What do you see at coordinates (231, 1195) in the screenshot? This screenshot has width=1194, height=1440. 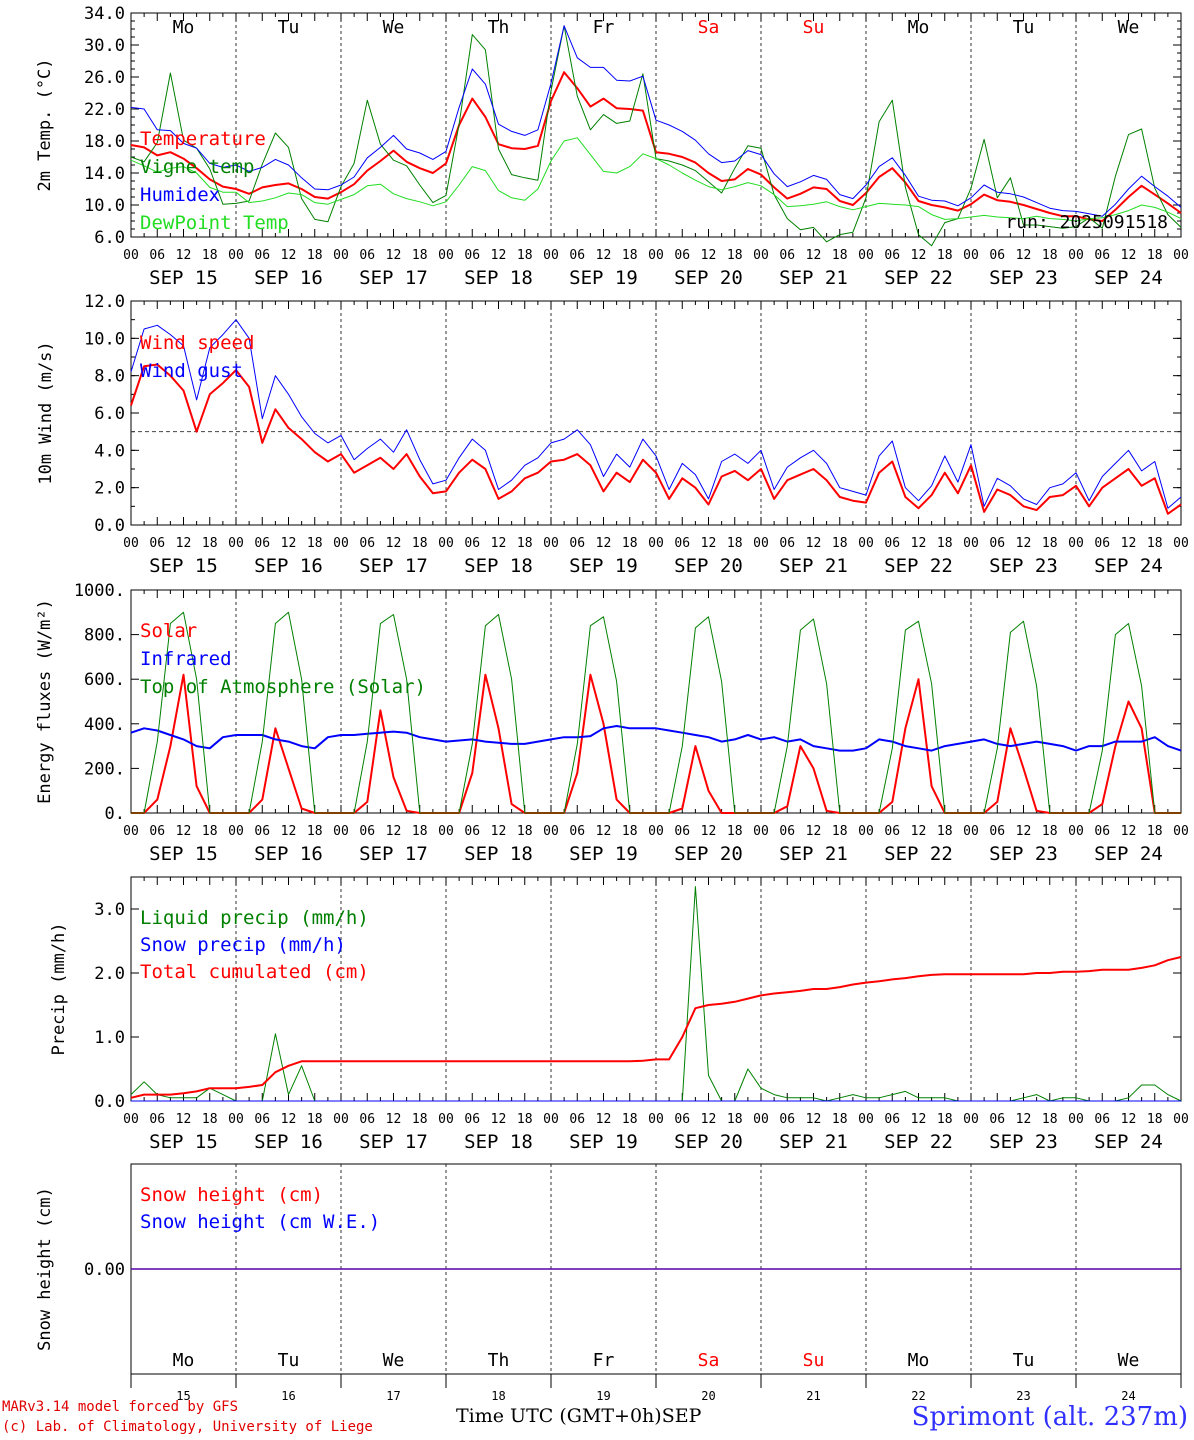 I see `legend-entry: Snow height (cm)` at bounding box center [231, 1195].